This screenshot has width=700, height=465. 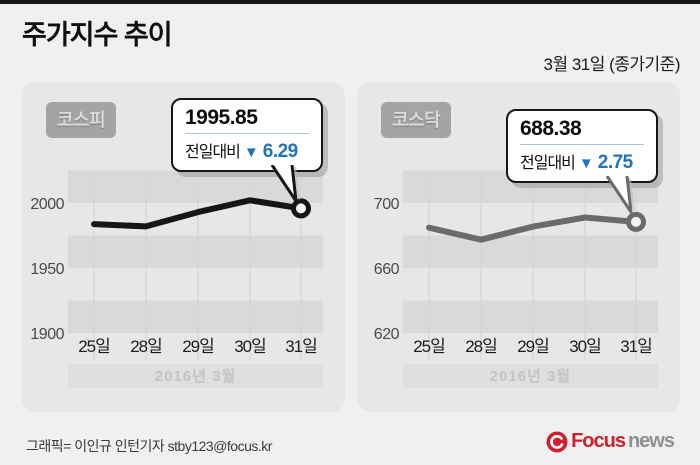 What do you see at coordinates (612, 64) in the screenshot?
I see `date-note: 3월 31일 (종가기준)` at bounding box center [612, 64].